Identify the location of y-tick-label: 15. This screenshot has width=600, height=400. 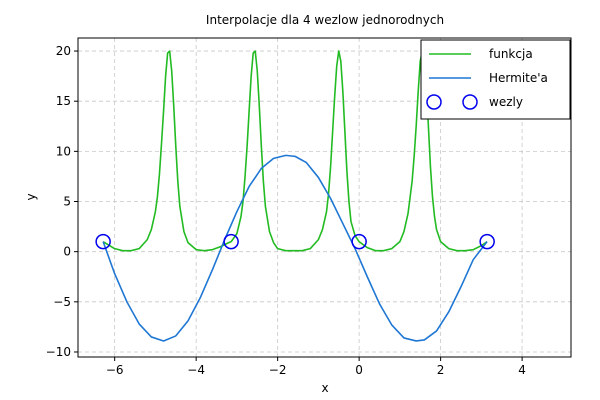
(63, 101).